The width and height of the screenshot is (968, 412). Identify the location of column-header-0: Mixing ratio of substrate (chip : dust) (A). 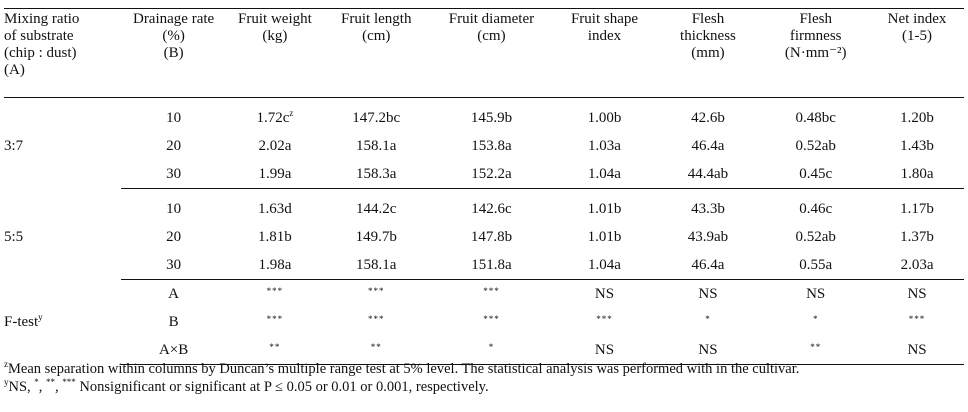
(62, 53).